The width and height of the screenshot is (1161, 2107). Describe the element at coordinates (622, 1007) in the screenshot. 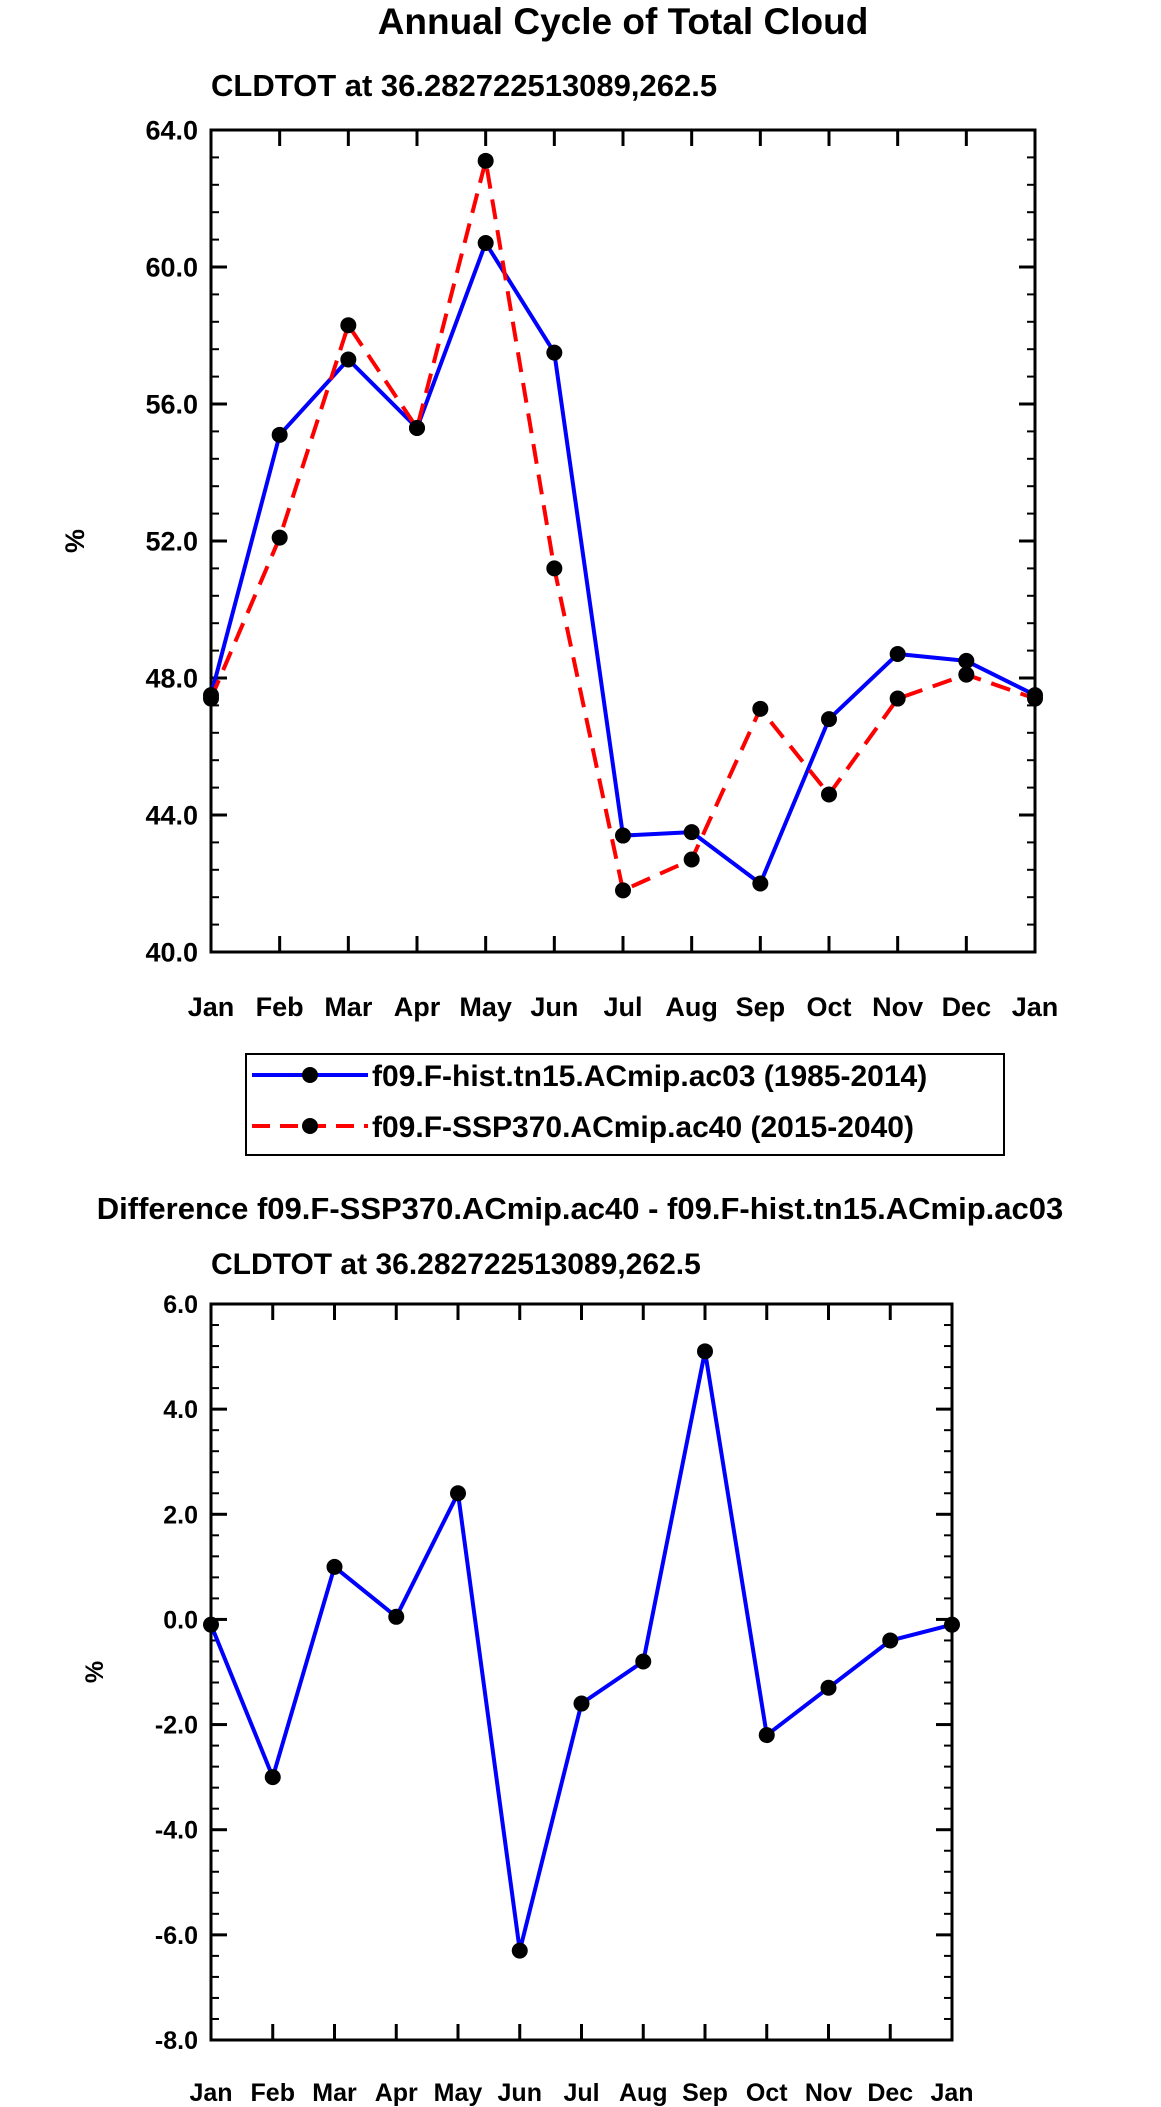

I see `chart1-xtick-label: Jul` at that location.